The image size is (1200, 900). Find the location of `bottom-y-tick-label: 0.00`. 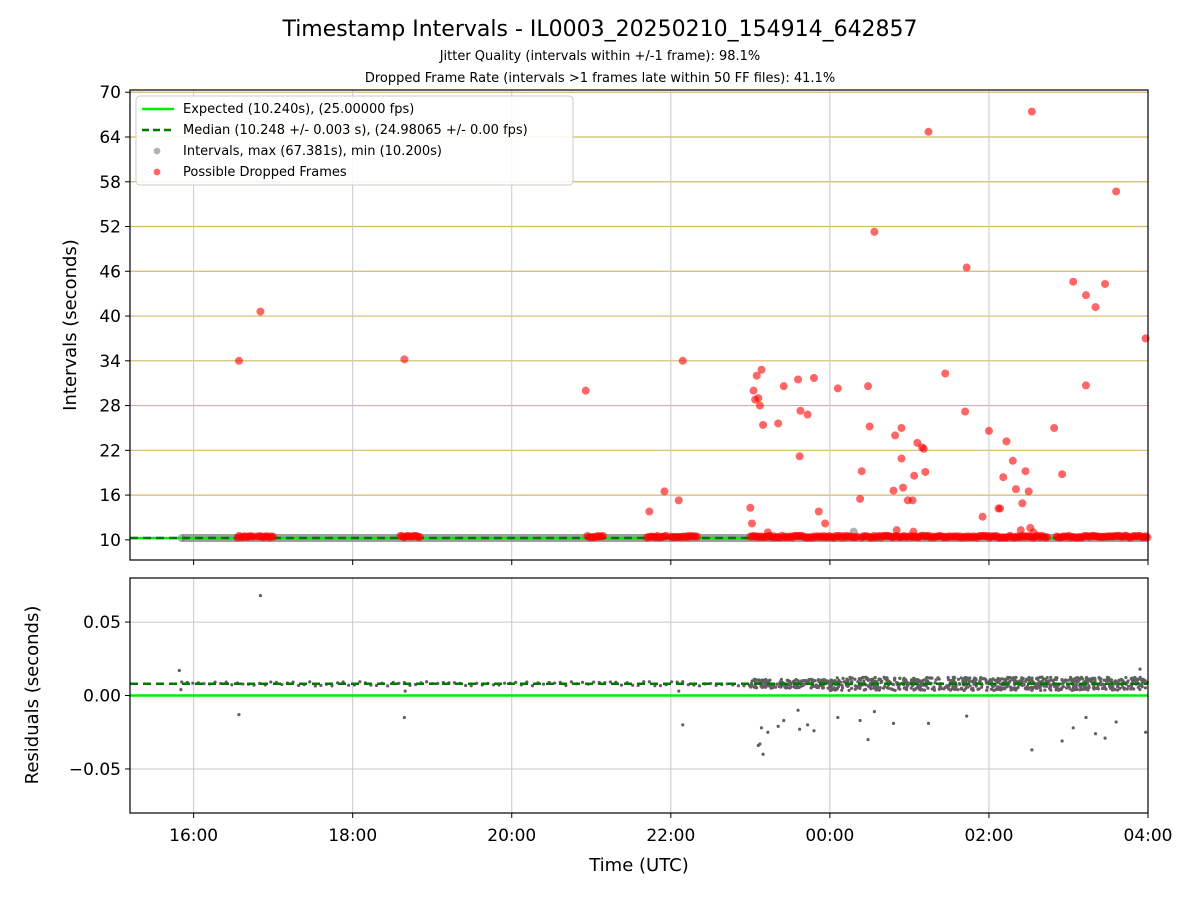

bottom-y-tick-label: 0.00 is located at coordinates (102, 697).